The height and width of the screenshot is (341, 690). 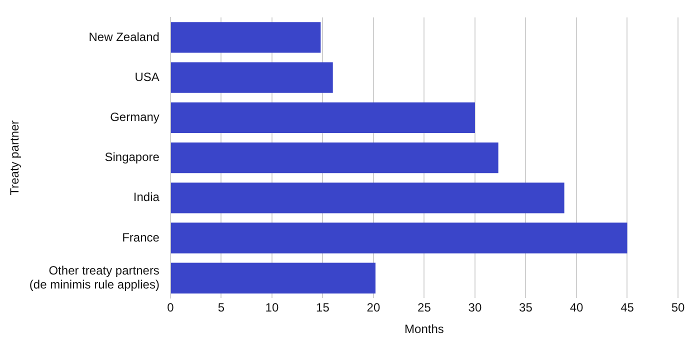 What do you see at coordinates (146, 197) in the screenshot?
I see `y-tick-label: India` at bounding box center [146, 197].